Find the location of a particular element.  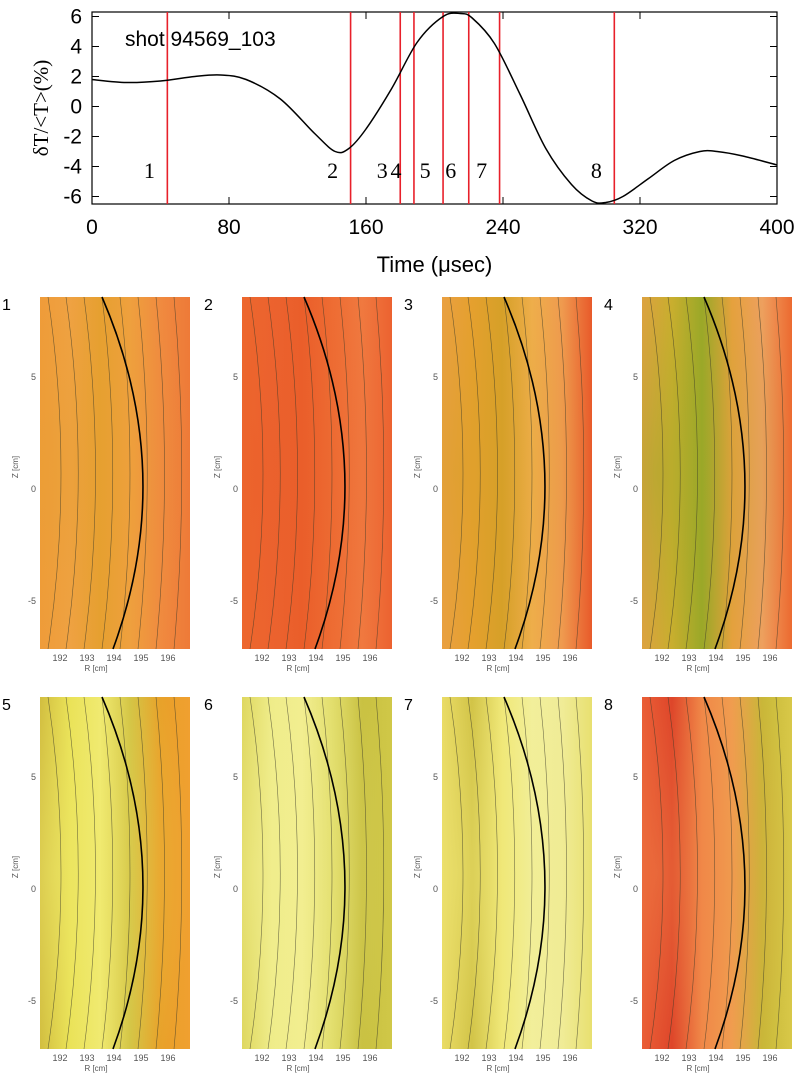

x-tick-label: 320 is located at coordinates (639, 227).